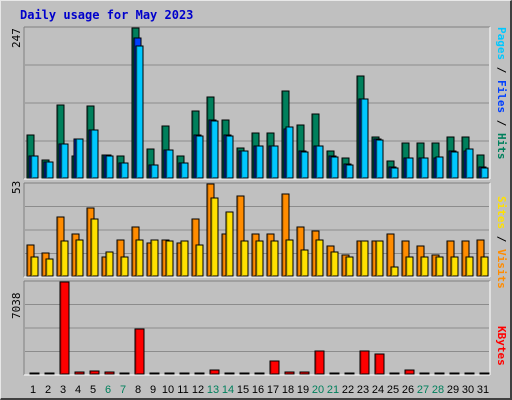 Image resolution: width=512 pixels, height=400 pixels. Describe the element at coordinates (408, 390) in the screenshot. I see `x-tick-label-day-26: 26` at that location.